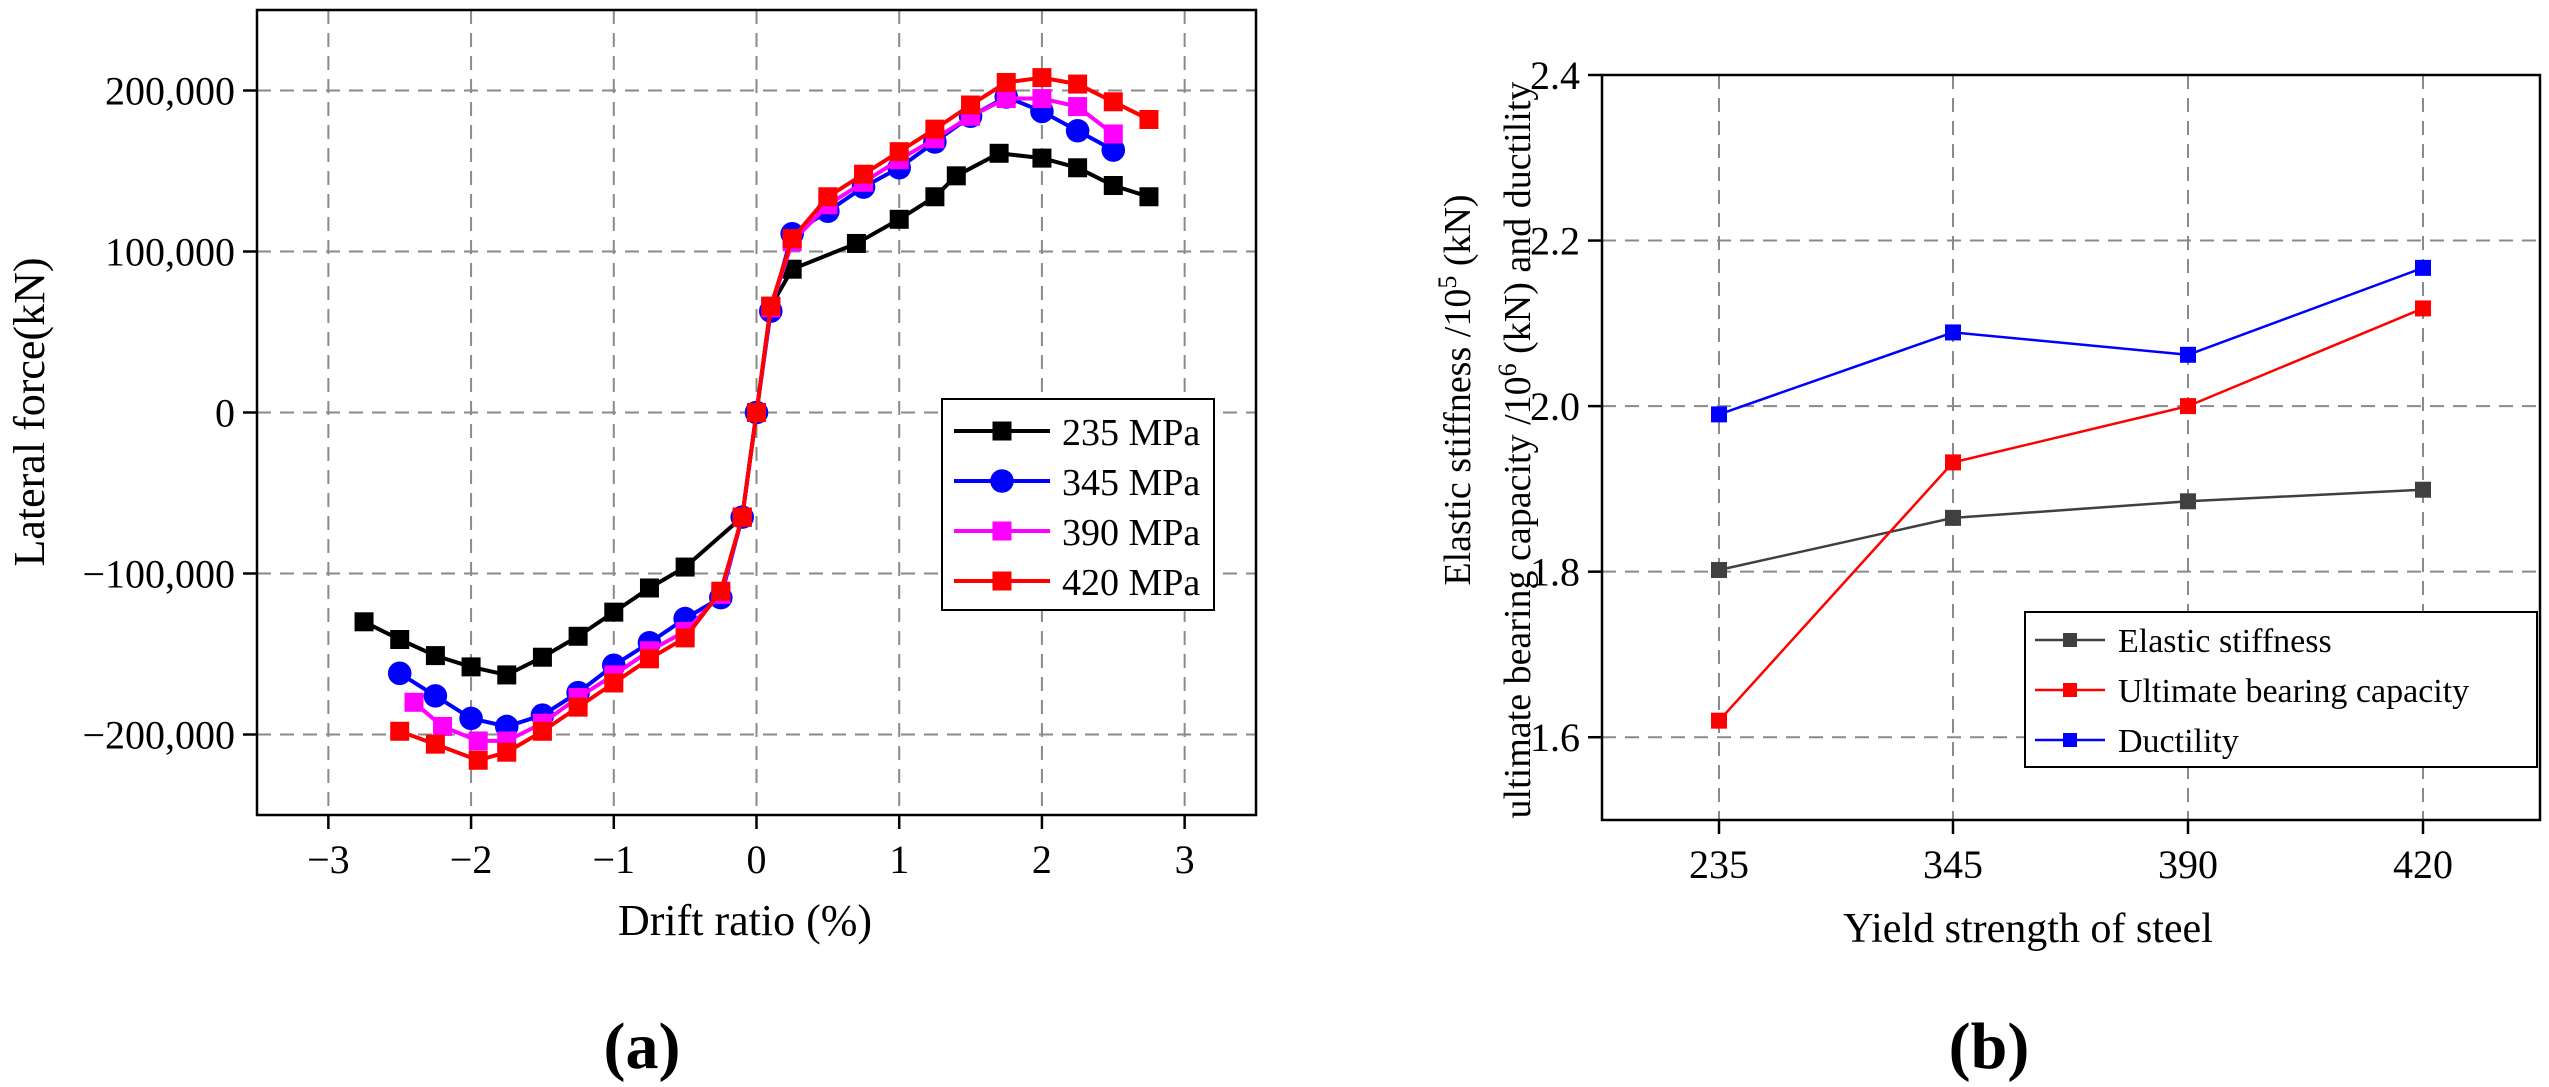  I want to click on chart-b-series, so click(2071, 494).